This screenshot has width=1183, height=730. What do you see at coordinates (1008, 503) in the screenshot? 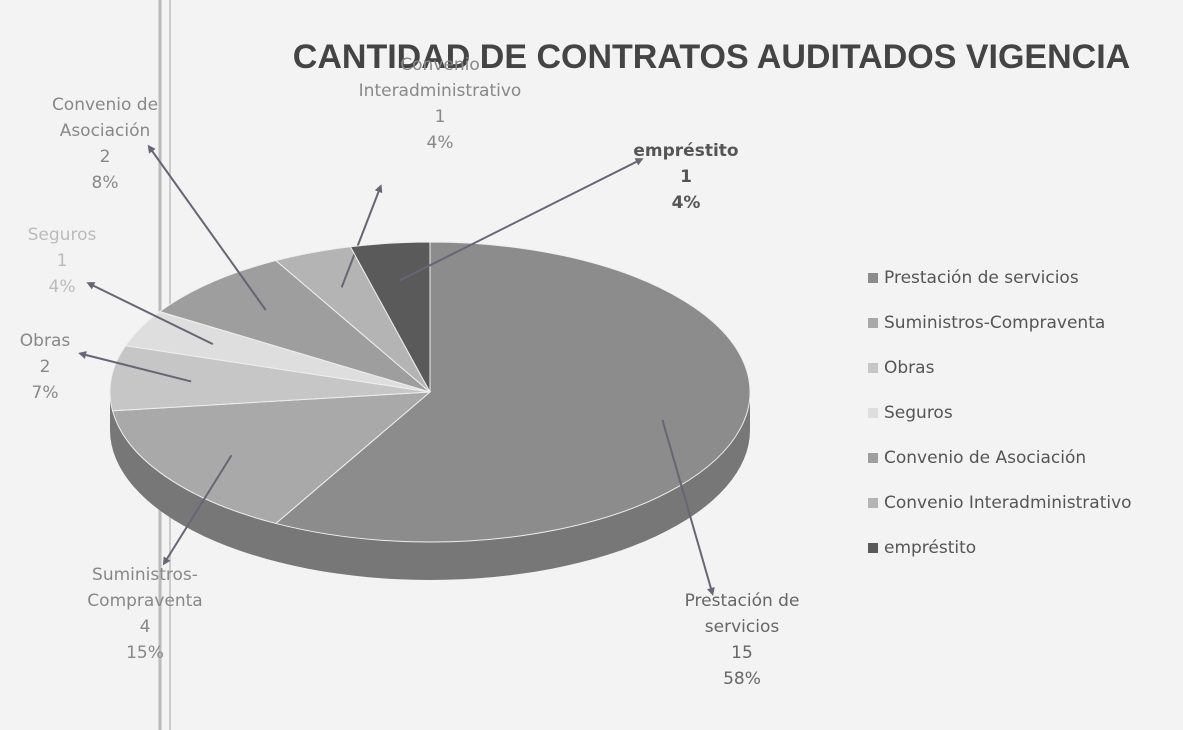
I see `legend-label: Convenio Interadministrativo` at bounding box center [1008, 503].